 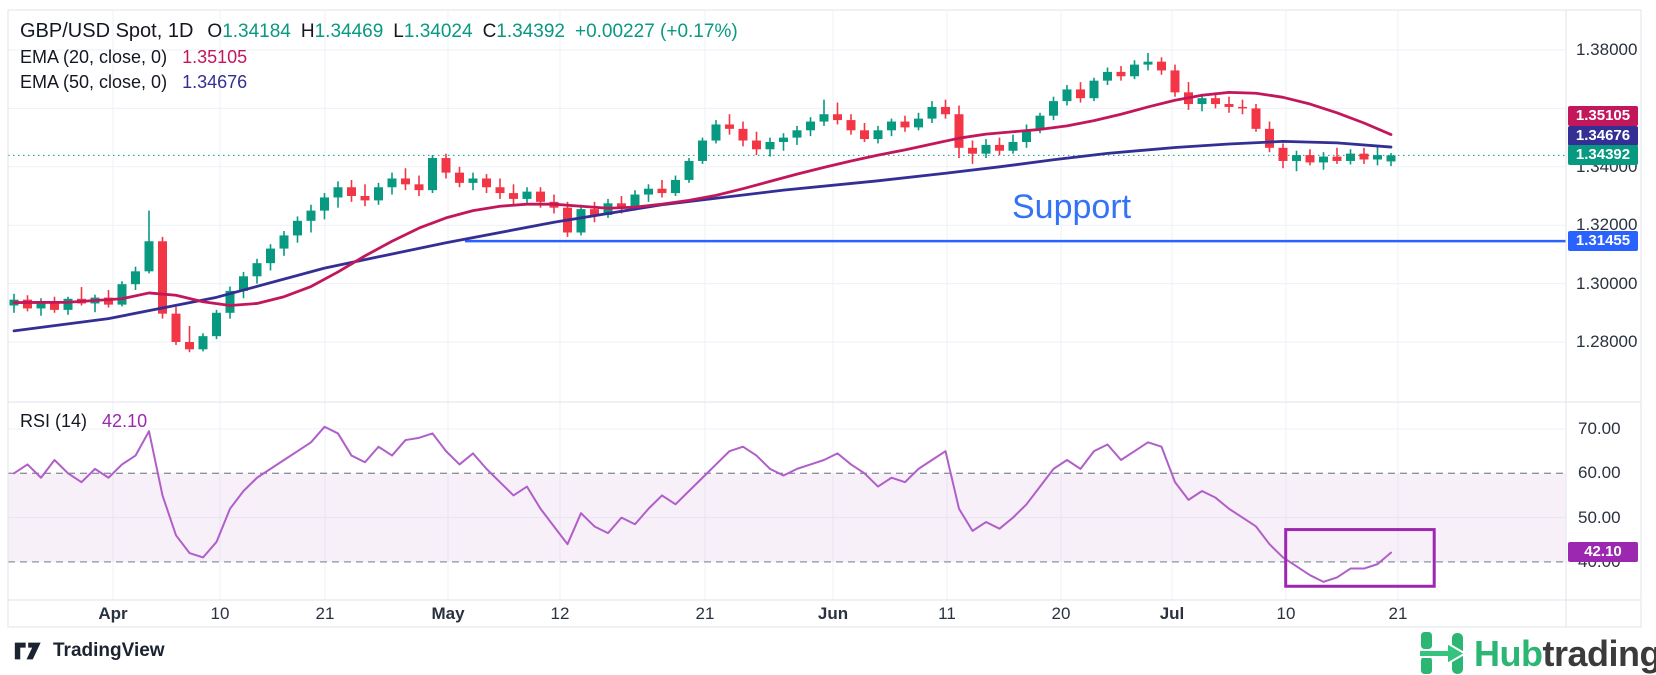 I want to click on time-axis-label-12: 12, so click(x=560, y=613).